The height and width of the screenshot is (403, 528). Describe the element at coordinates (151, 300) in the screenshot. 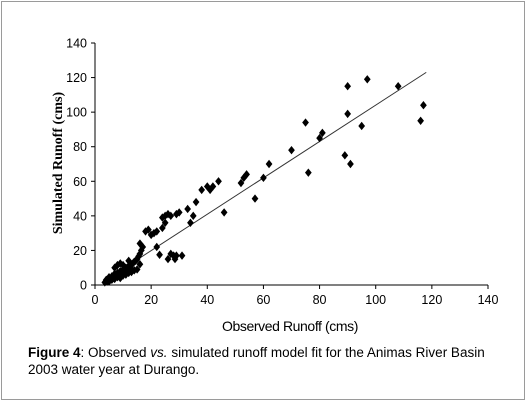

I see `x-tick-label: 20` at that location.